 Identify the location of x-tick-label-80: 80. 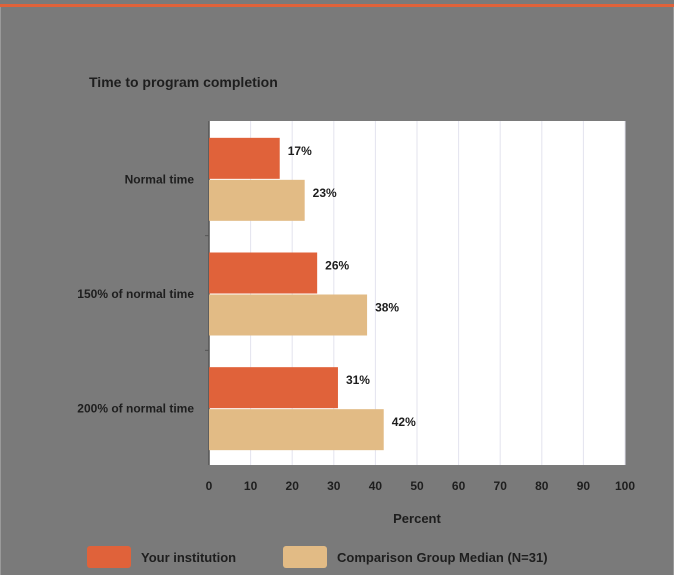
(542, 486).